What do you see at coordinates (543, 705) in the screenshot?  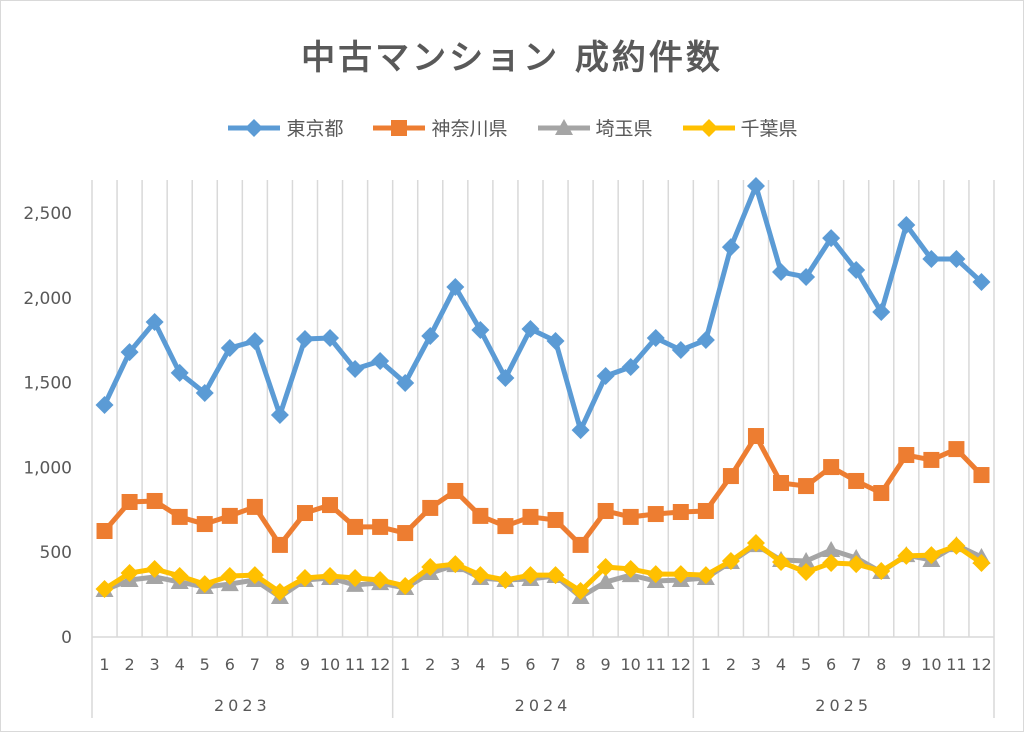 I see `year-label: 2024` at bounding box center [543, 705].